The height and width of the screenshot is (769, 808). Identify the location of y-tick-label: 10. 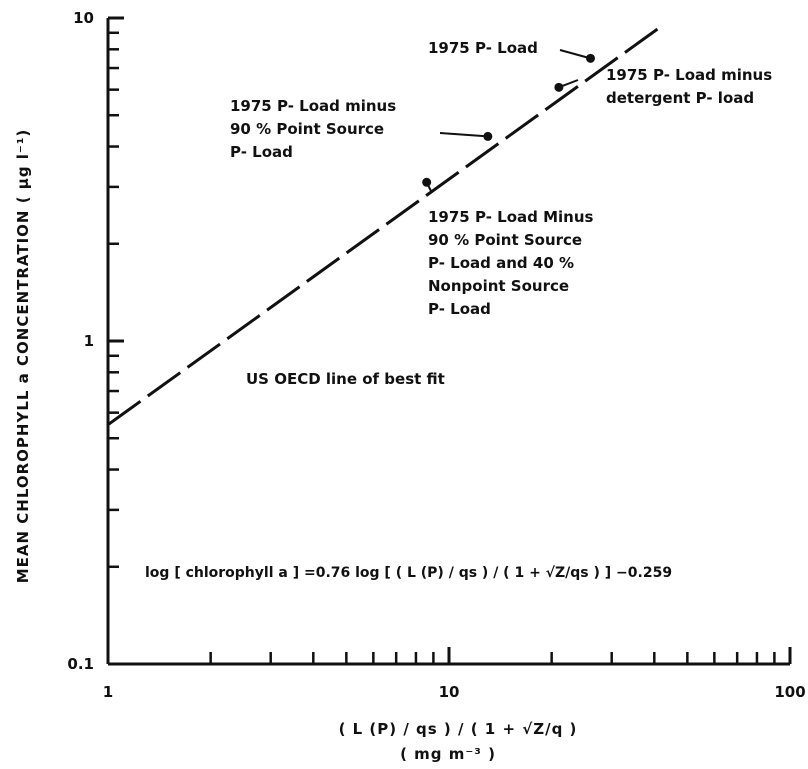
(83, 18).